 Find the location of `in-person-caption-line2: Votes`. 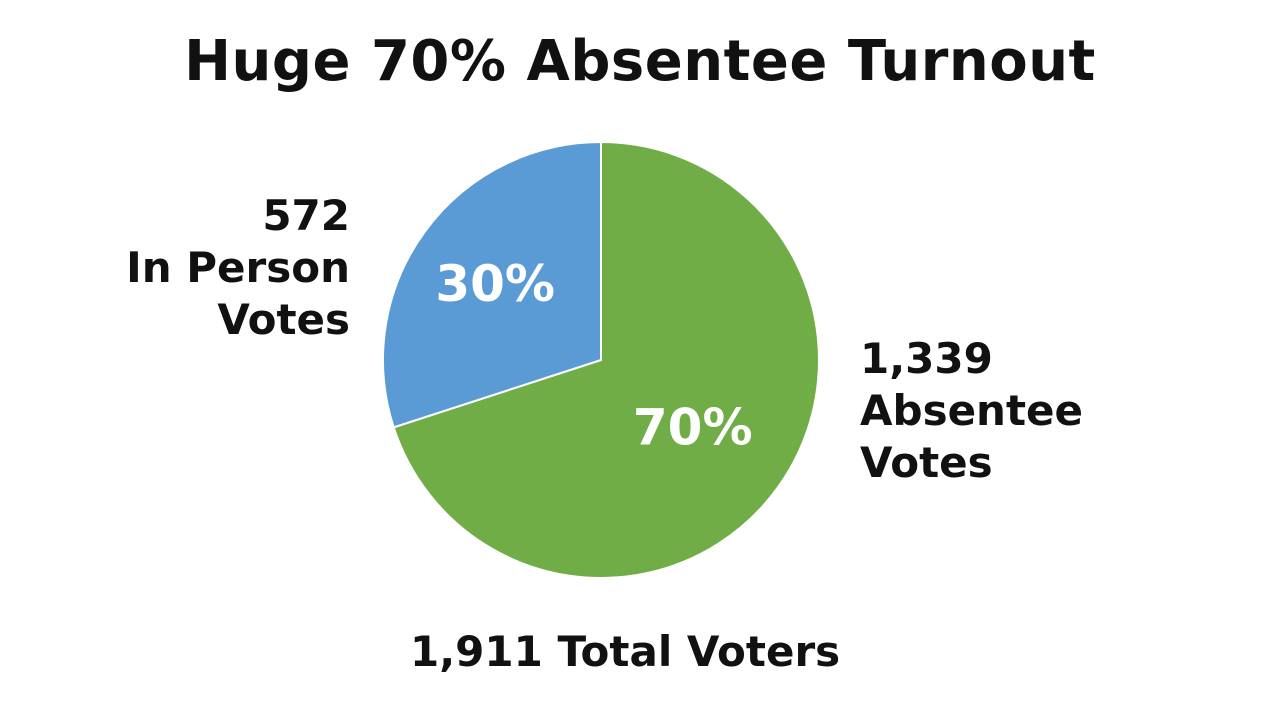

in-person-caption-line2: Votes is located at coordinates (283, 319).